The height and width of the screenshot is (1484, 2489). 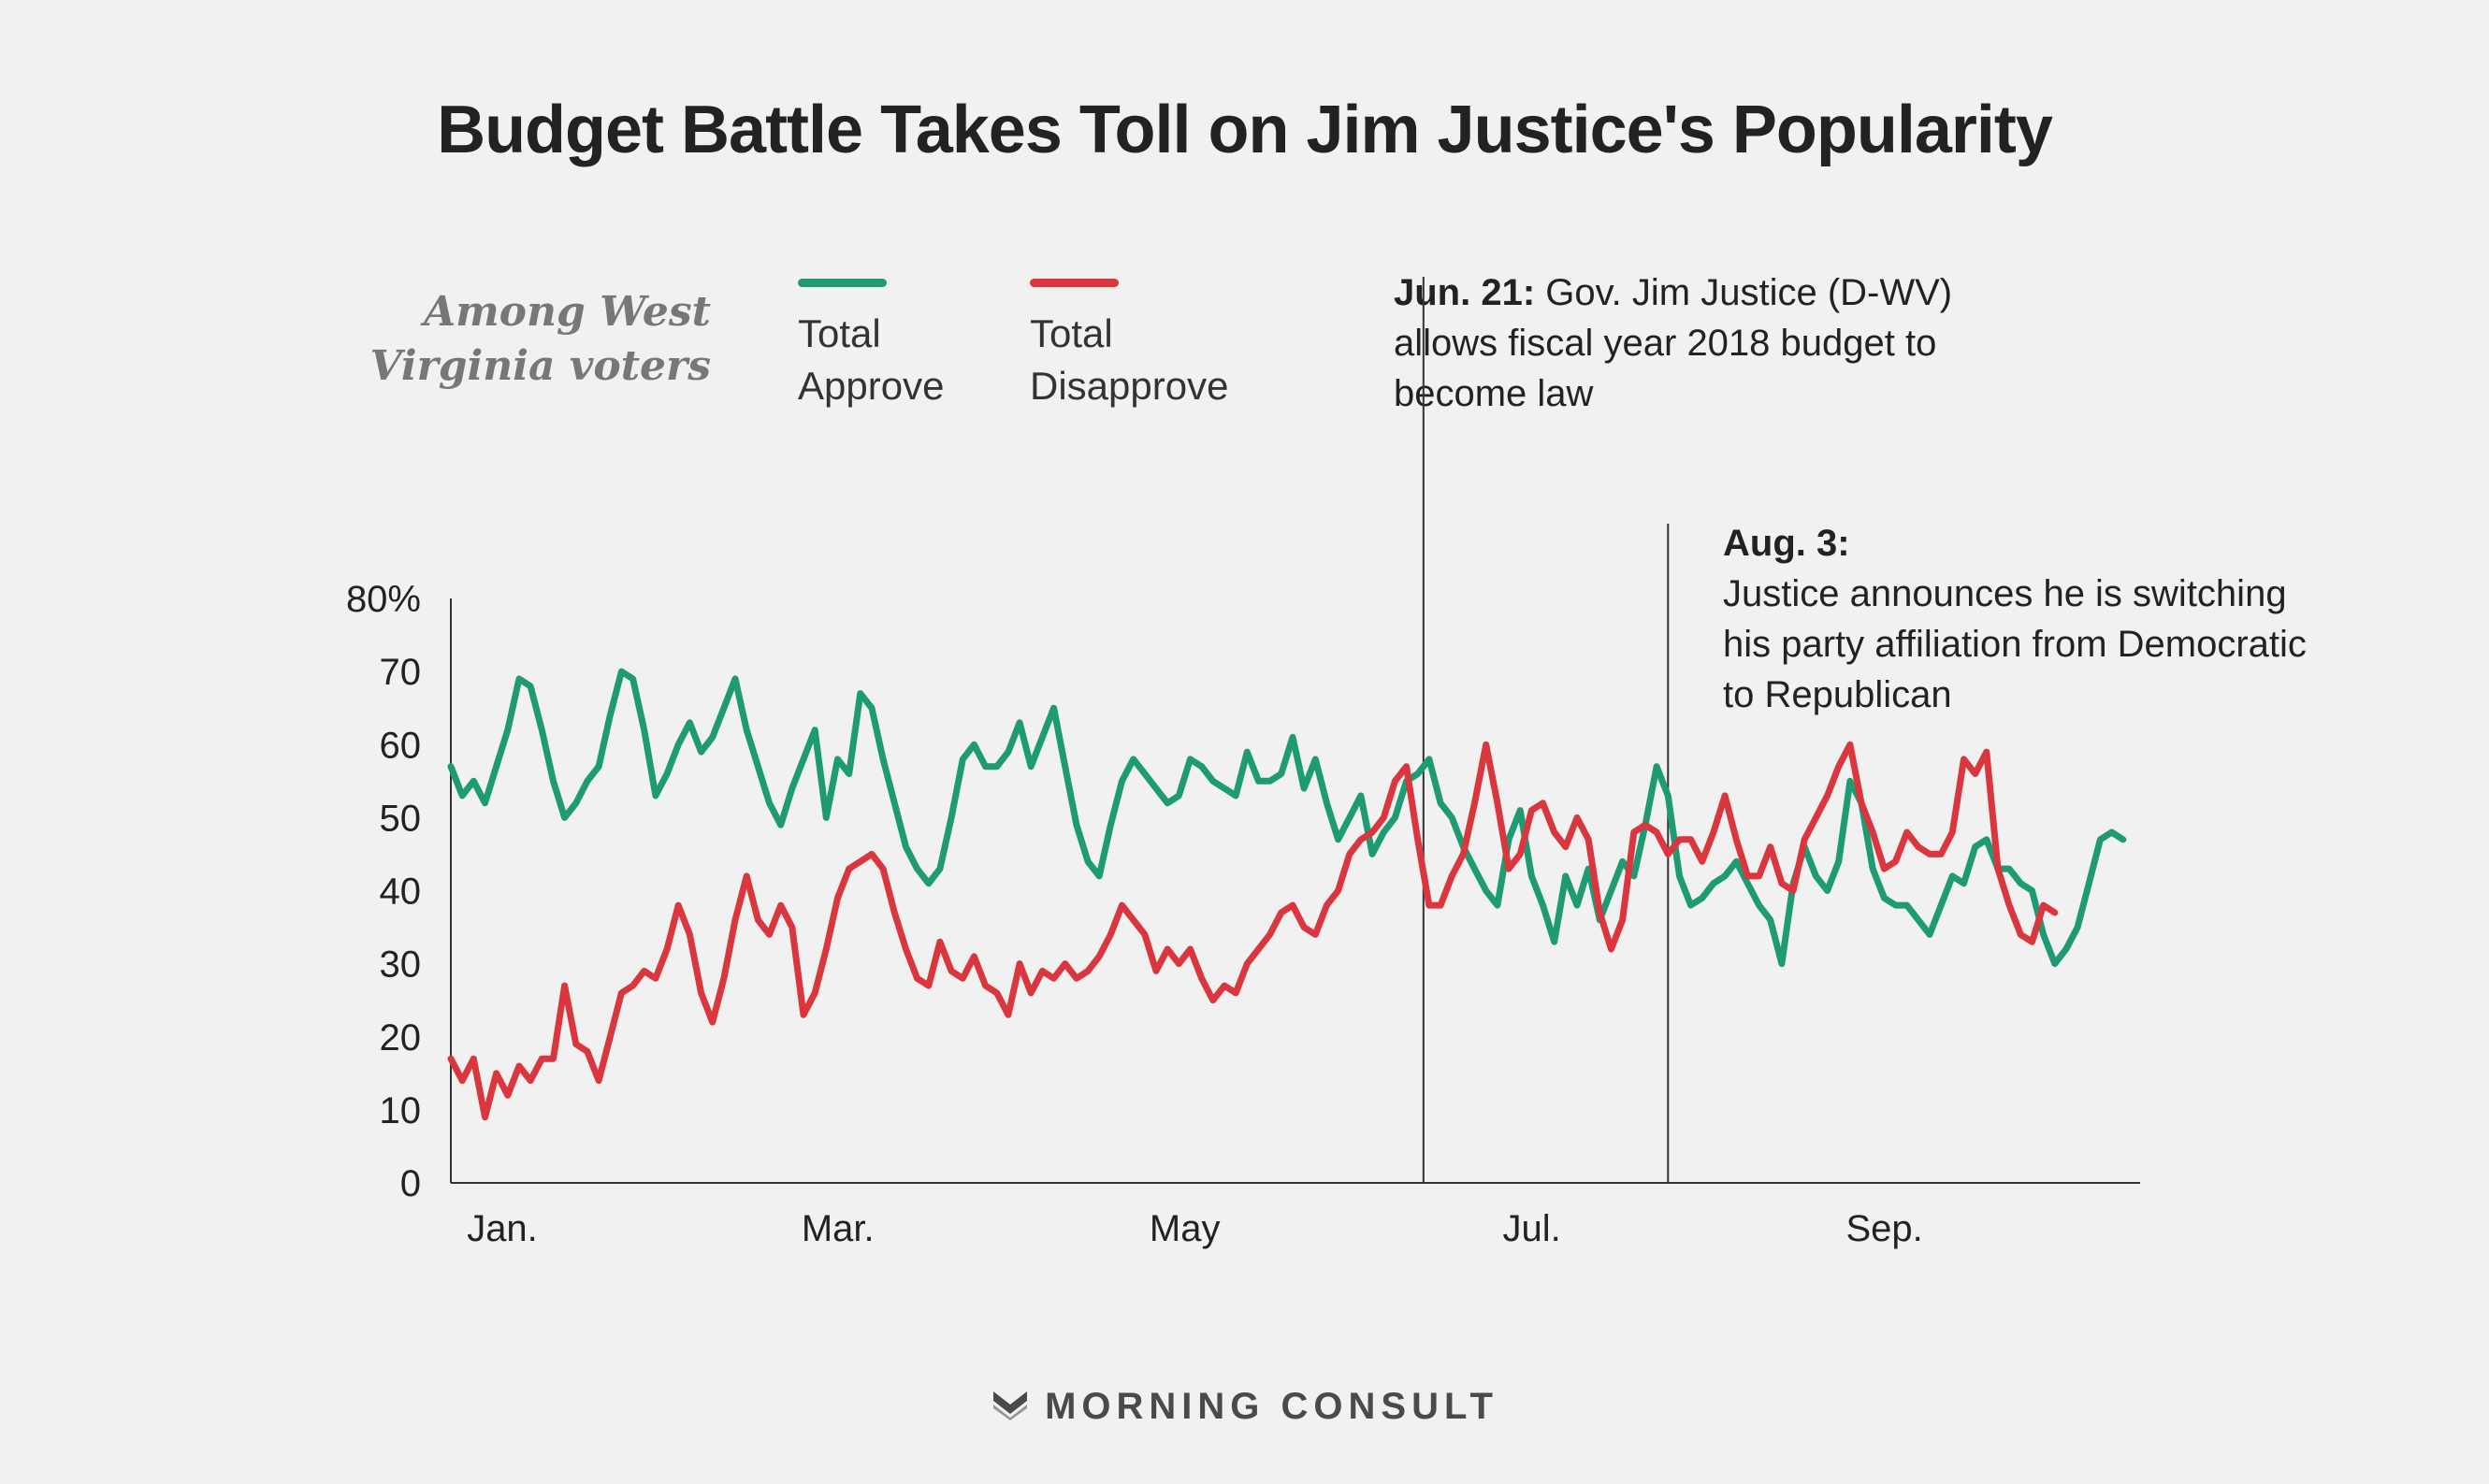 What do you see at coordinates (1465, 292) in the screenshot?
I see `annotation-jun21-date: Jun. 21:` at bounding box center [1465, 292].